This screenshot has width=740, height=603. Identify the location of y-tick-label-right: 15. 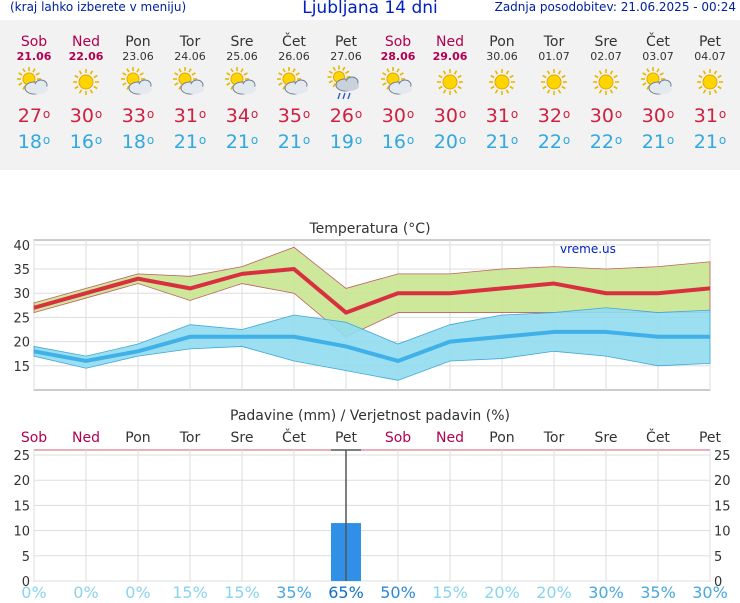
(722, 506).